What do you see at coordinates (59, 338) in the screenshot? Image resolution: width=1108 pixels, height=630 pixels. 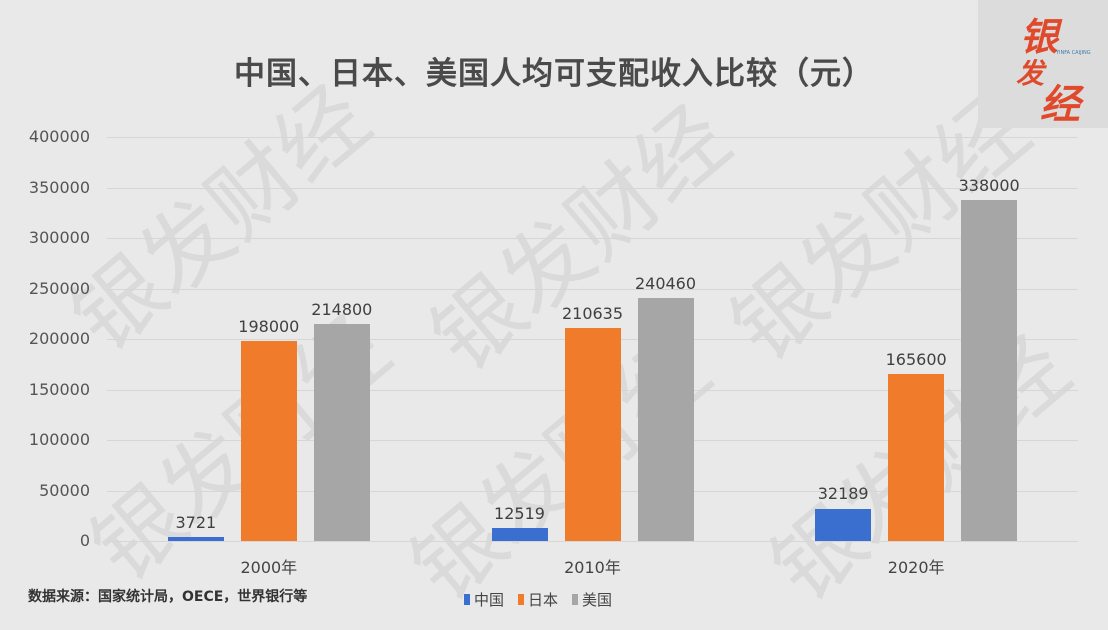 I see `y-tick-label: 200000` at bounding box center [59, 338].